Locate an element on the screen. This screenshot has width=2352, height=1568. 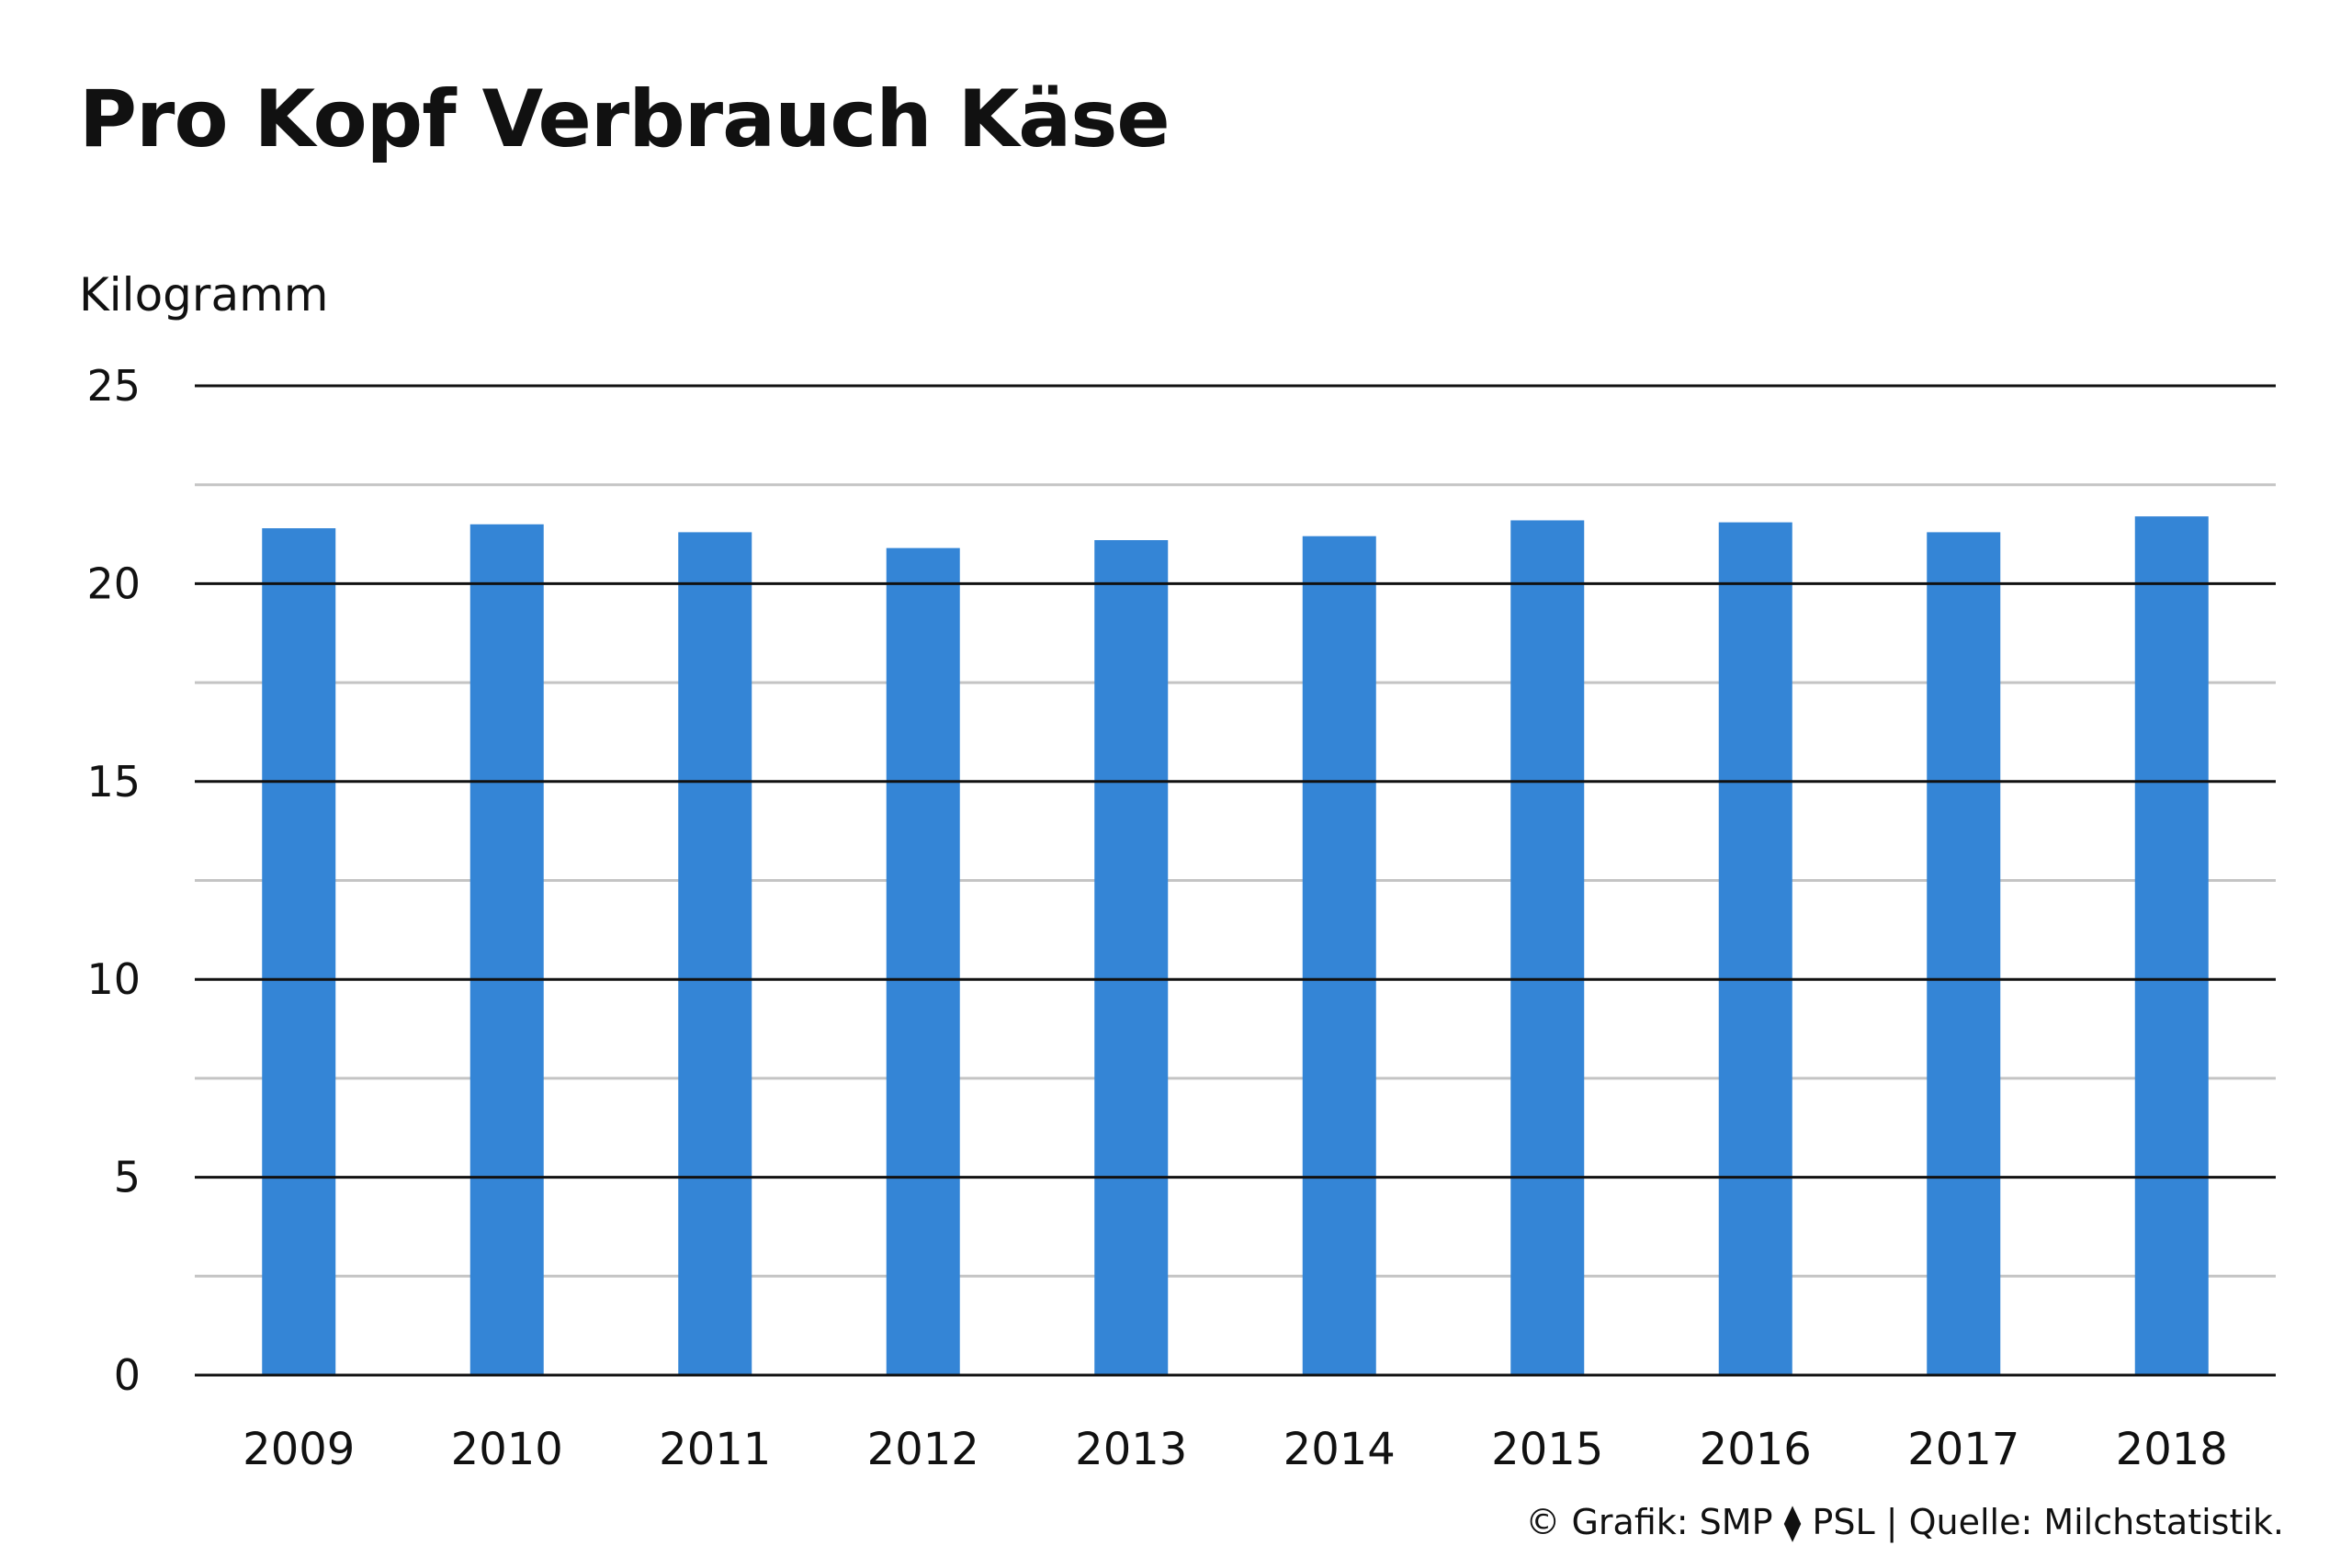
x-tick-label: 2011 is located at coordinates (715, 1449).